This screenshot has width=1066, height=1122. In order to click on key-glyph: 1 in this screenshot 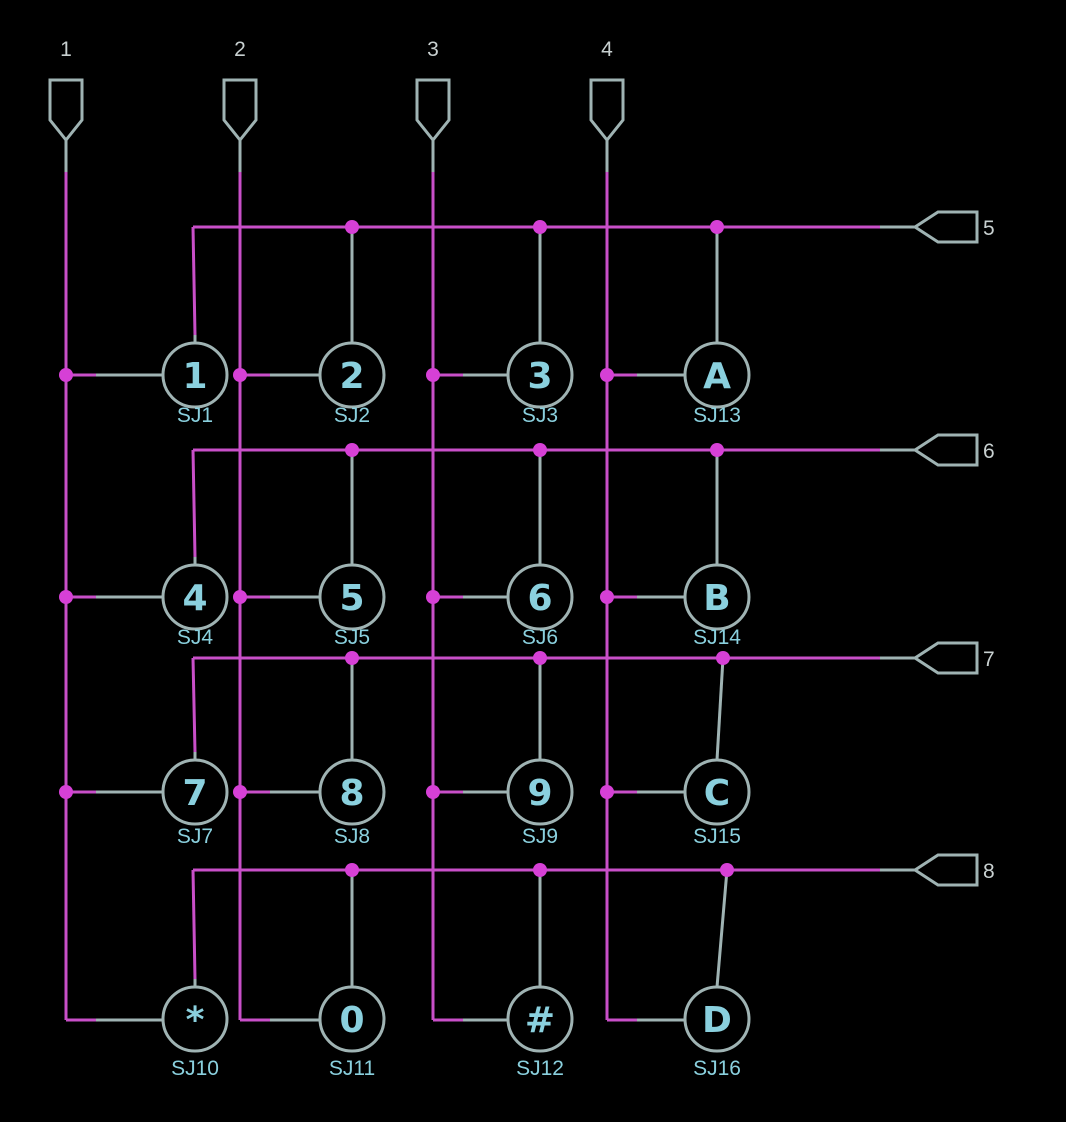, I will do `click(194, 376)`.